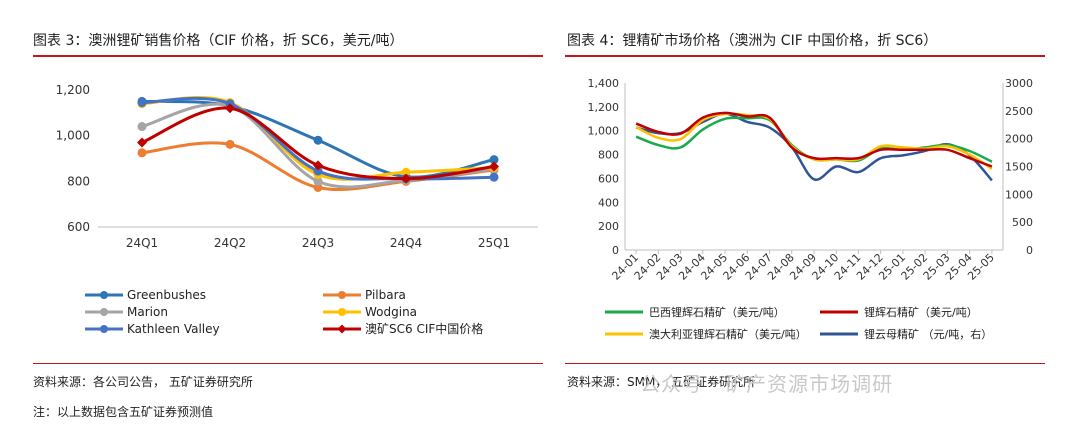 Image resolution: width=1080 pixels, height=425 pixels. What do you see at coordinates (218, 41) in the screenshot?
I see `left-chart-title: 图表 3：澳洲锂矿销售价格（CIF 价格，折 SC6，美元/吨）` at bounding box center [218, 41].